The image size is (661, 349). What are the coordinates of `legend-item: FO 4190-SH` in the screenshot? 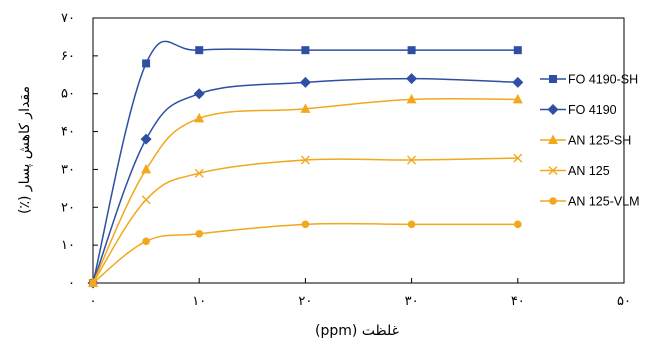 It's located at (589, 80).